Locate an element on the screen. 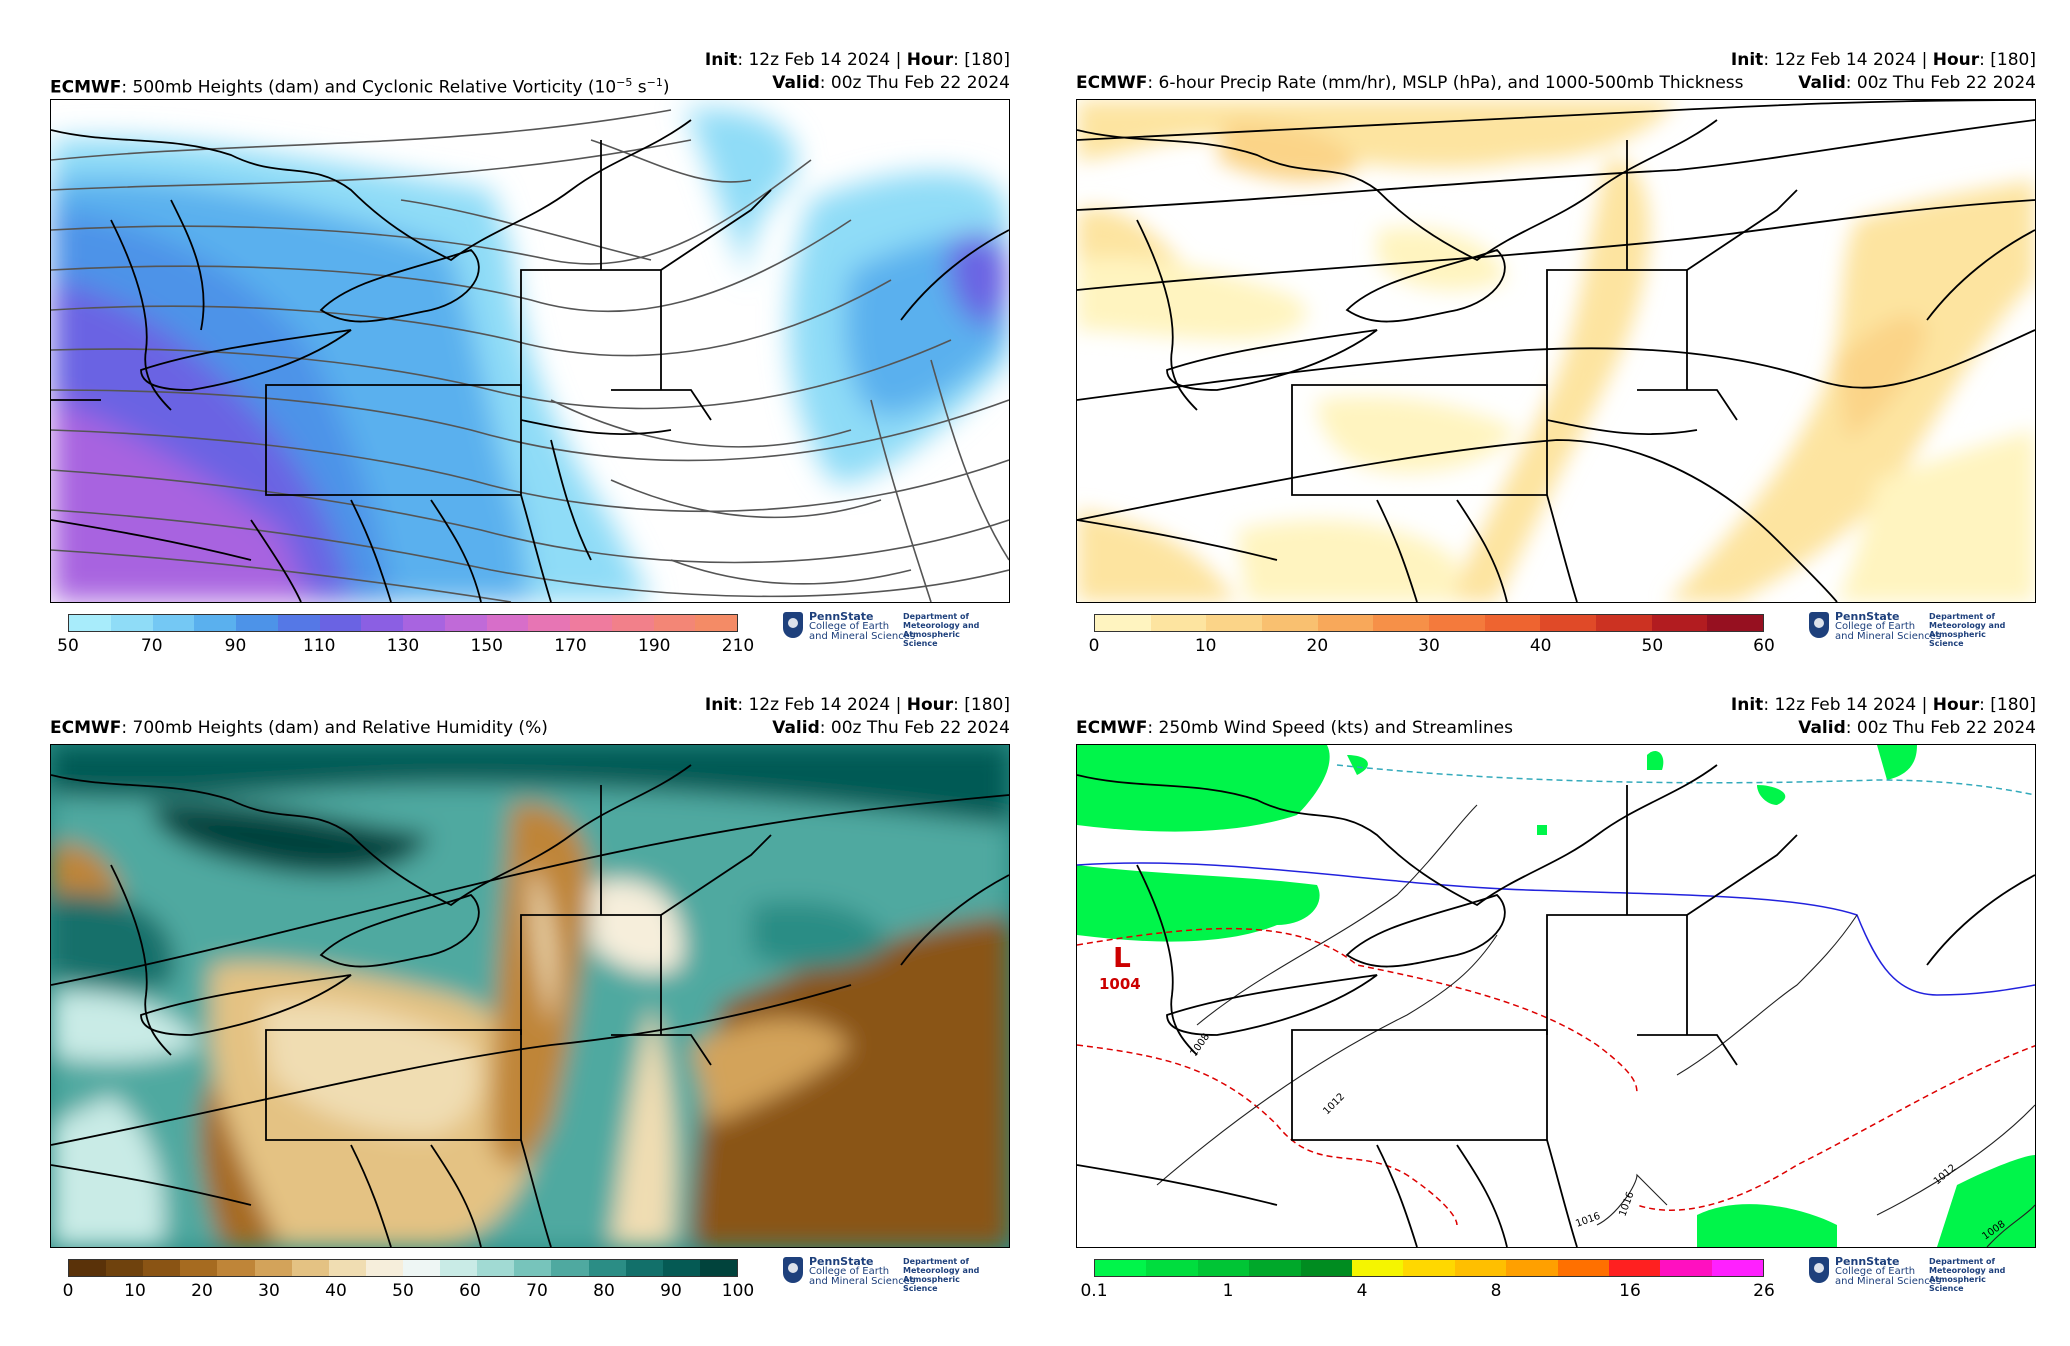 This screenshot has height=1346, width=2070. colorbar-tick-label: 150 is located at coordinates (486, 646).